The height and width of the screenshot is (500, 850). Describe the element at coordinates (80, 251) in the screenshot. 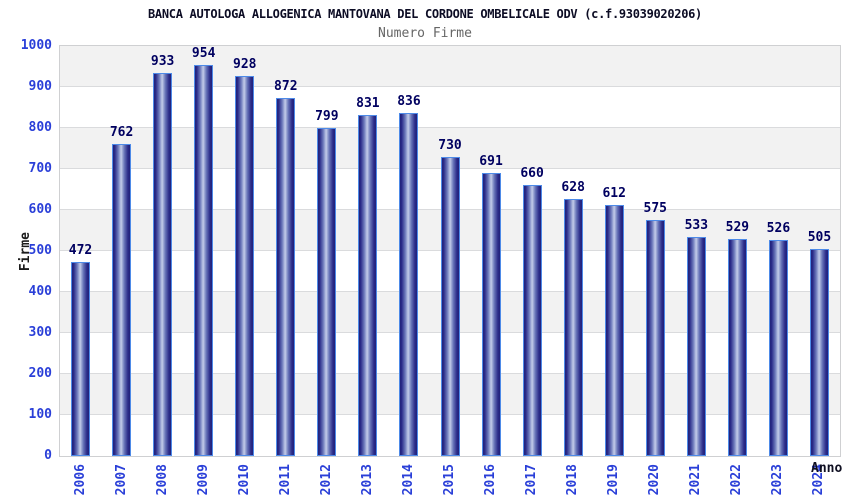

I see `bar-value-label: 472` at that location.